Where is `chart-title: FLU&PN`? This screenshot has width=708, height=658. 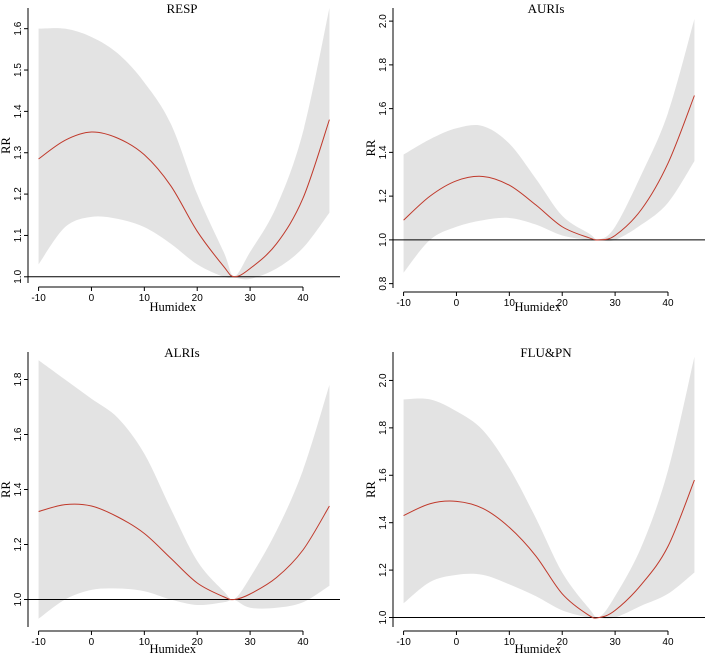 chart-title: FLU&PN is located at coordinates (546, 352).